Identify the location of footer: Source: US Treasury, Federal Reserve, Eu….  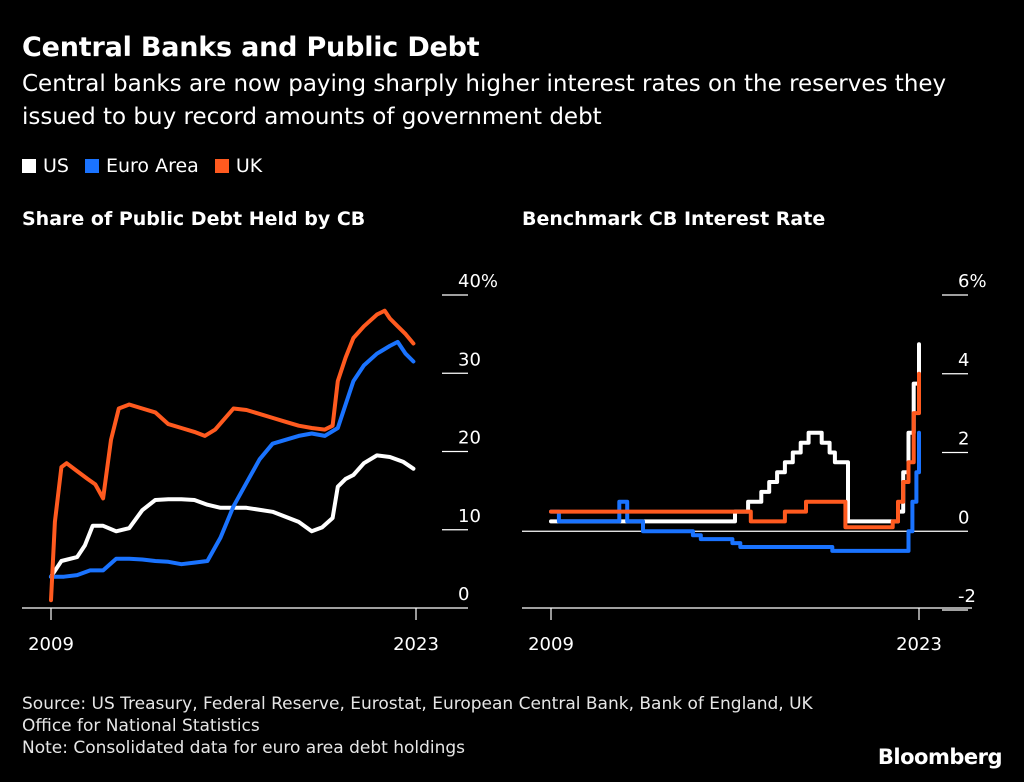
(432, 726).